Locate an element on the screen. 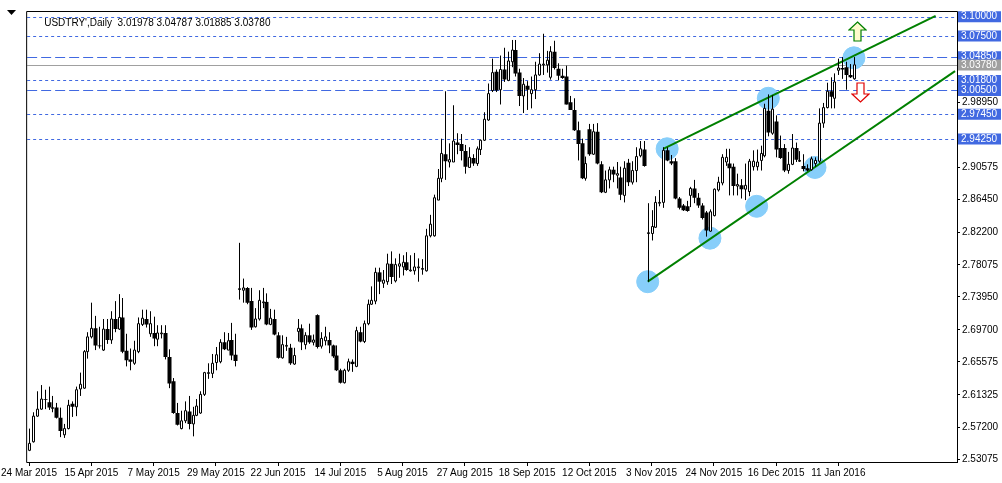  x-tick-label: 29 May 2015 is located at coordinates (216, 472).